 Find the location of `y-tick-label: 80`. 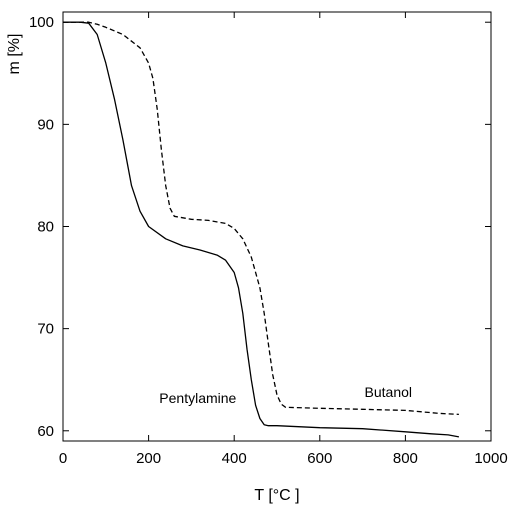

y-tick-label: 80 is located at coordinates (45, 227).